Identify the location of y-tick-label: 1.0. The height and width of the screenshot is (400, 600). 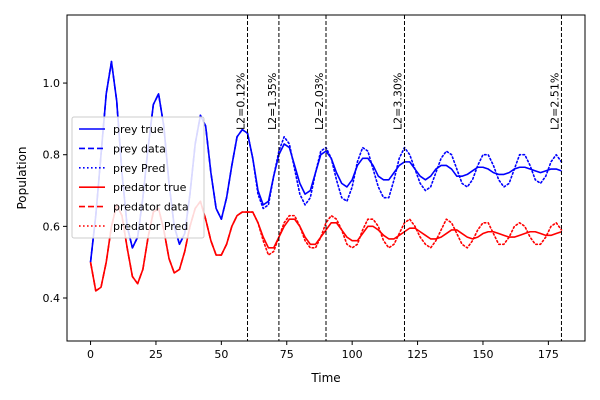
(52, 83).